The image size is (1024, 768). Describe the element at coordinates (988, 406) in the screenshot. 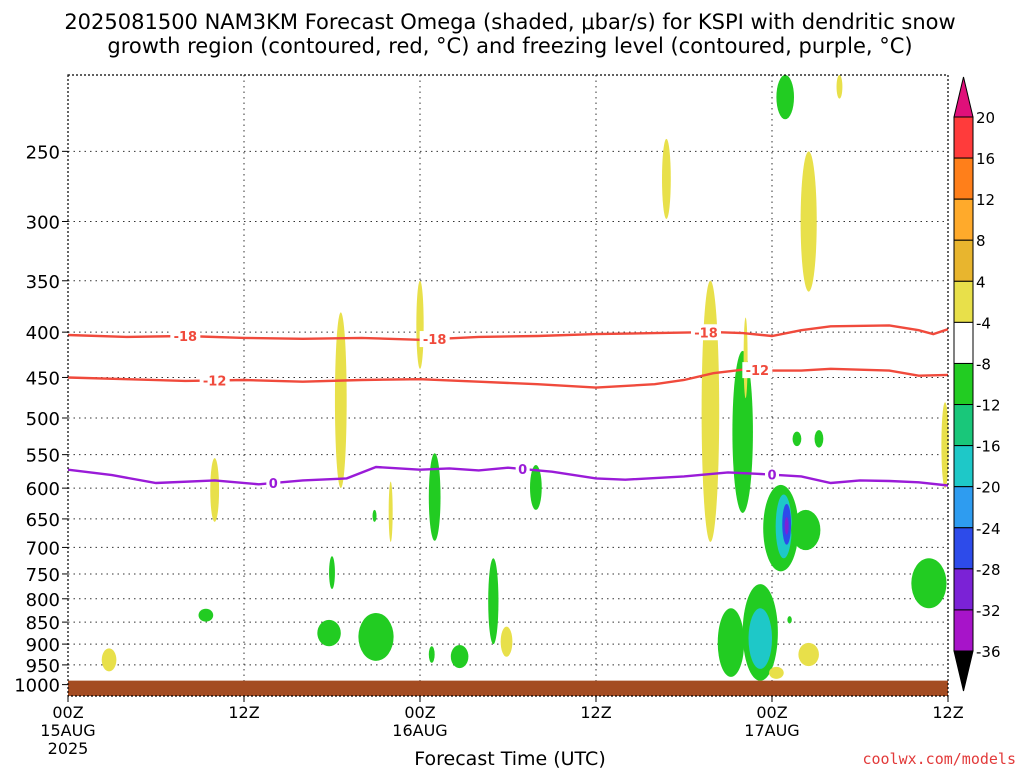

I see `colorbar-label-7: -12` at that location.